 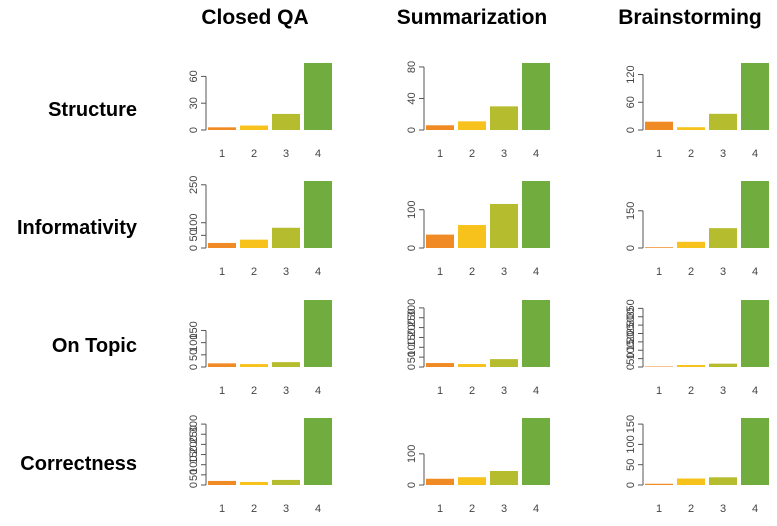 I want to click on row-label-correctness: Correctness, so click(x=78, y=464).